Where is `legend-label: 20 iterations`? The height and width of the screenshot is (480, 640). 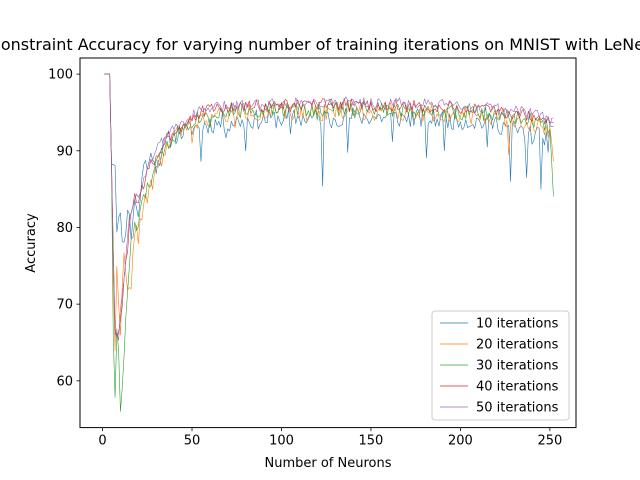
legend-label: 20 iterations is located at coordinates (517, 345).